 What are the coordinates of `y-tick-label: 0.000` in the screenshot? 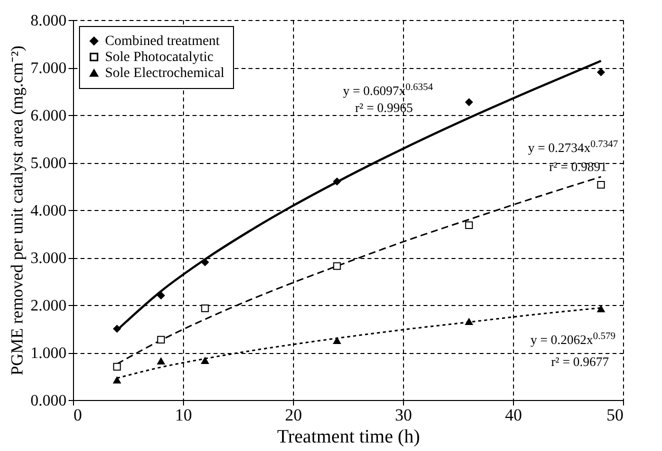 It's located at (48, 401).